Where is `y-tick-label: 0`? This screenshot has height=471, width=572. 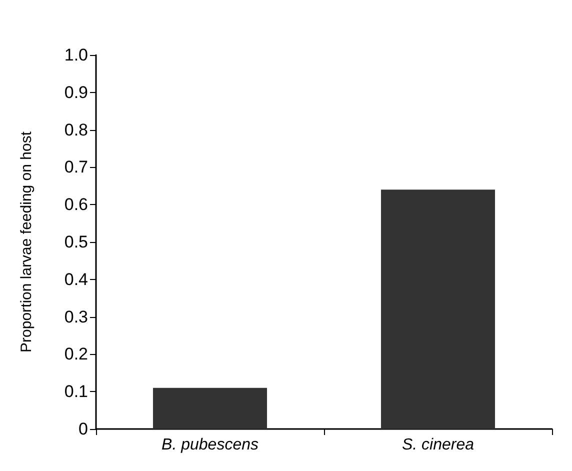
y-tick-label: 0 is located at coordinates (83, 429).